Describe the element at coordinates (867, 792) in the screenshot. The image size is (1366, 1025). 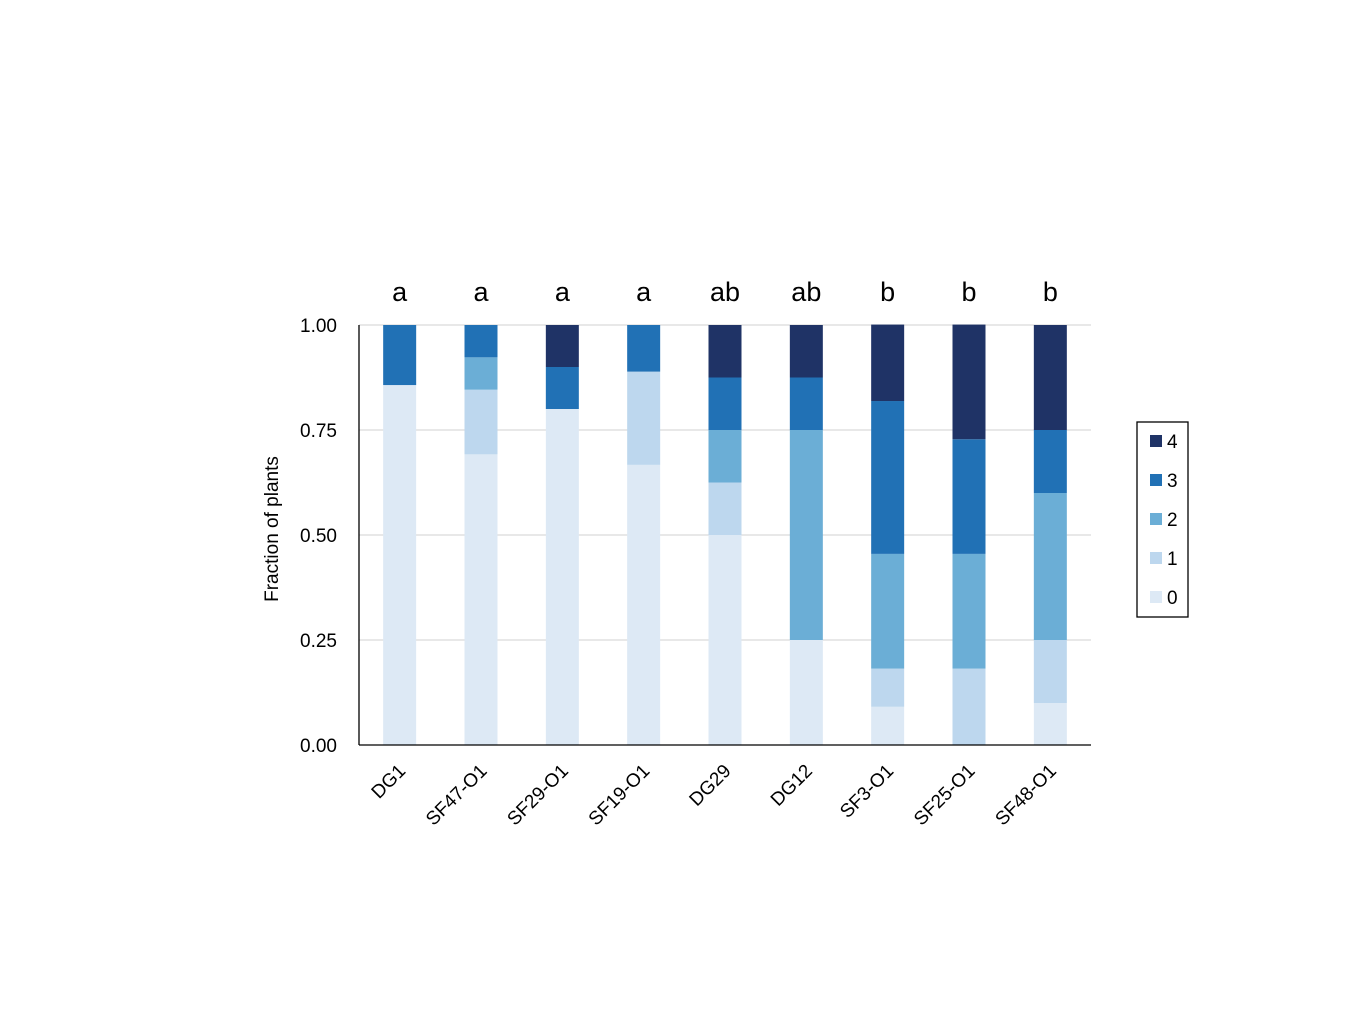
I see `x-tick-label: SF3-O1` at that location.